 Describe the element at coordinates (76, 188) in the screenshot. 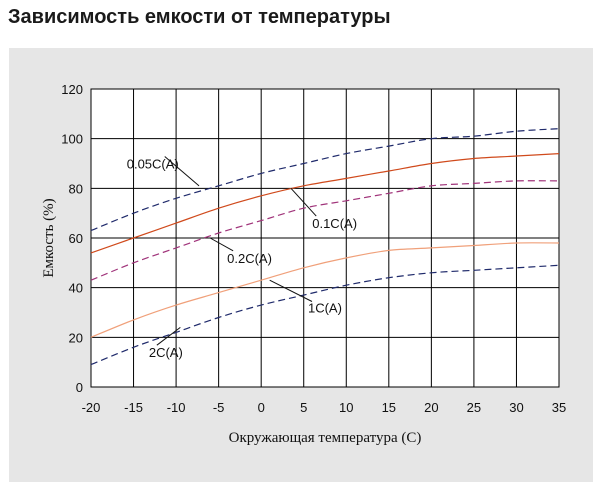

I see `y-tick-label: 80` at that location.